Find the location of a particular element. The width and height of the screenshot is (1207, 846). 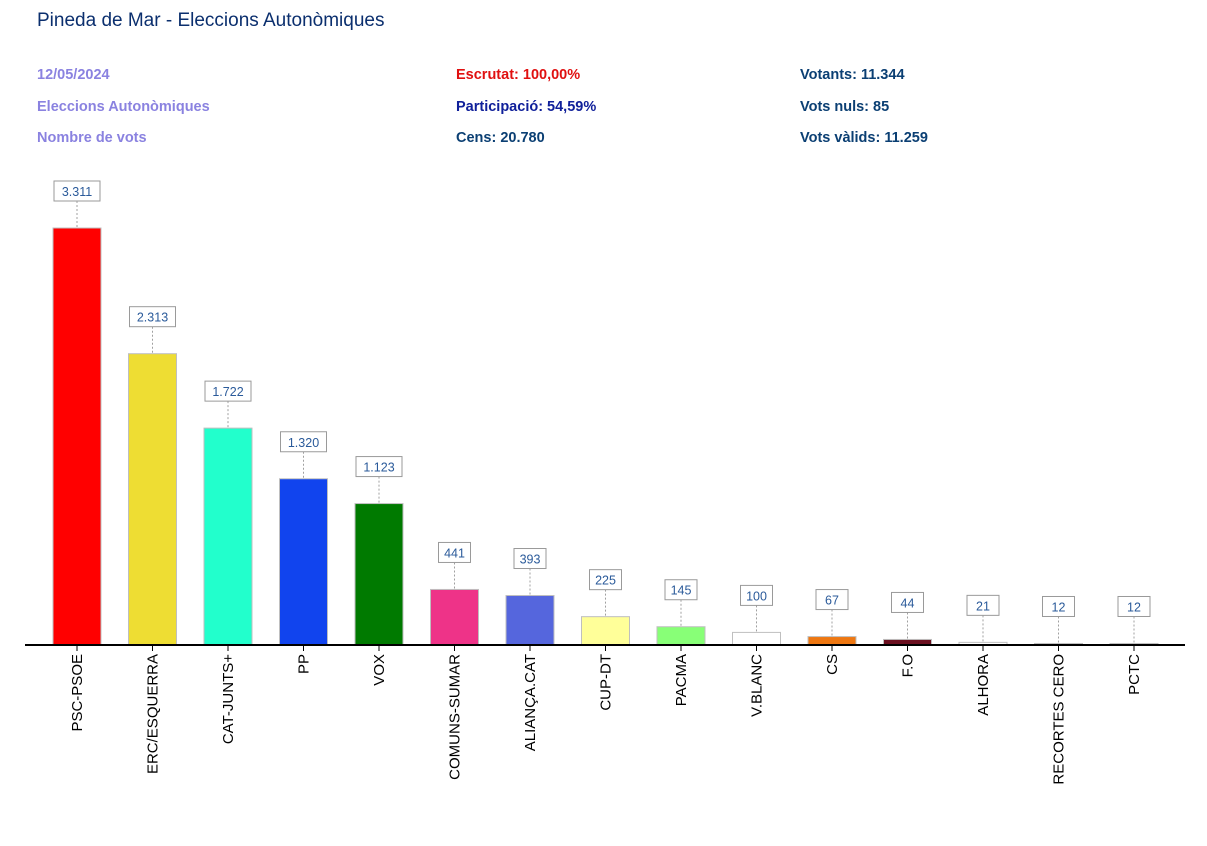

value-label: 2.313 is located at coordinates (152, 318).